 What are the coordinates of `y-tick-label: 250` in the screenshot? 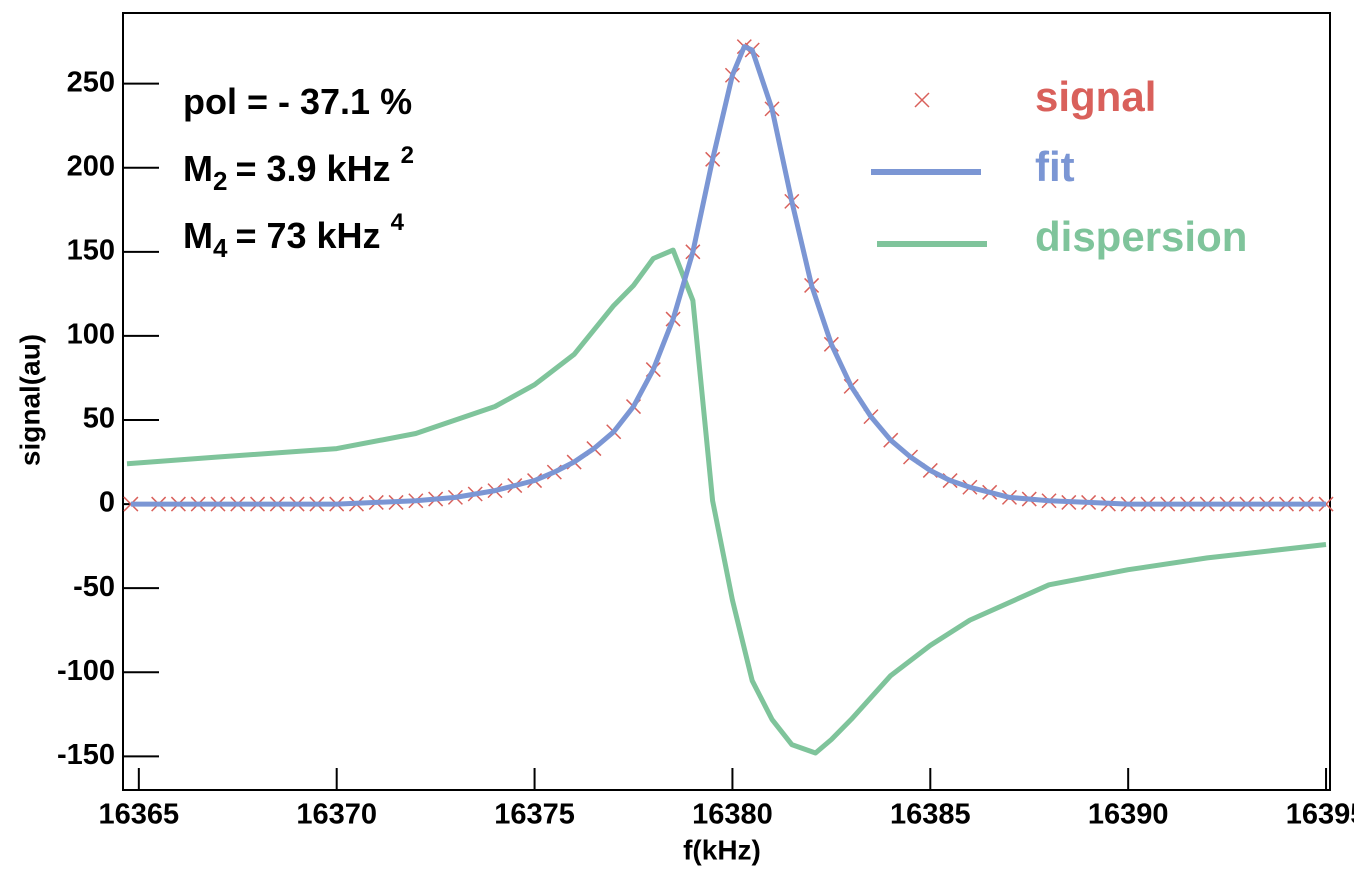 It's located at (91, 82).